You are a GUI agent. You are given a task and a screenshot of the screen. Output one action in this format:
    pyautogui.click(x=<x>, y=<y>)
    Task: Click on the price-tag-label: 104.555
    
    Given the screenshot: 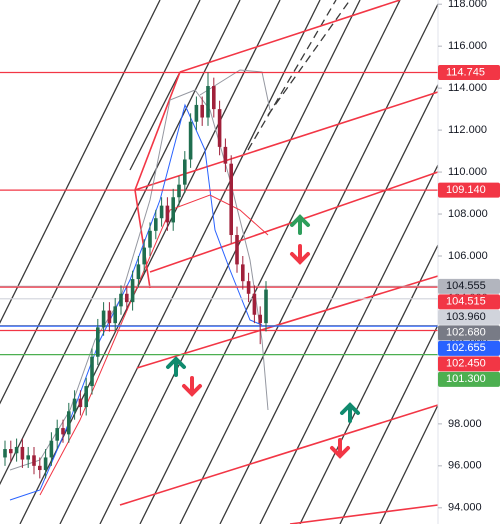 What is the action you would take?
    pyautogui.click(x=466, y=286)
    